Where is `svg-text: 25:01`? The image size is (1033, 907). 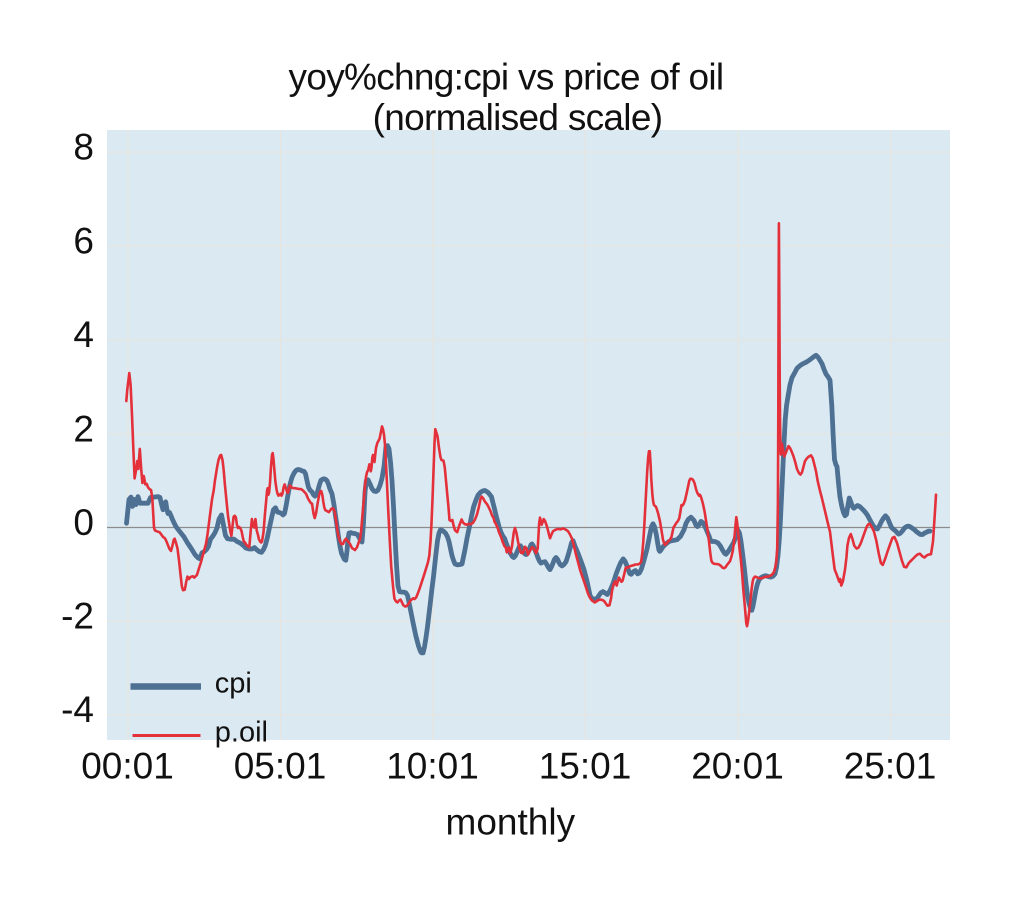 svg-text: 25:01 is located at coordinates (890, 765).